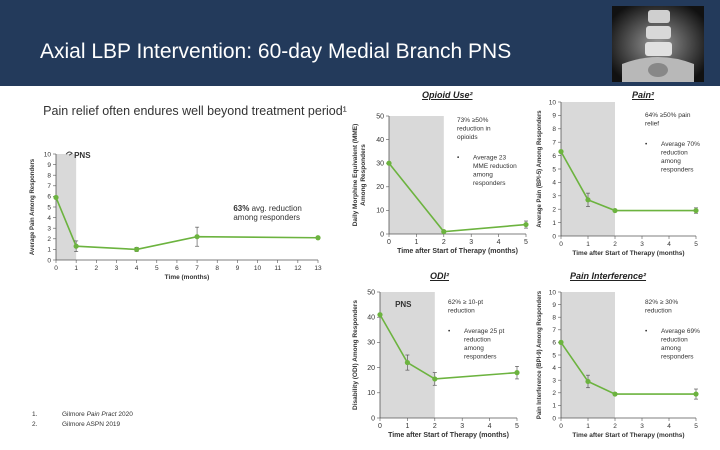 This screenshot has height=450, width=720. What do you see at coordinates (680, 331) in the screenshot?
I see `bullet-text: Average 69%` at bounding box center [680, 331].